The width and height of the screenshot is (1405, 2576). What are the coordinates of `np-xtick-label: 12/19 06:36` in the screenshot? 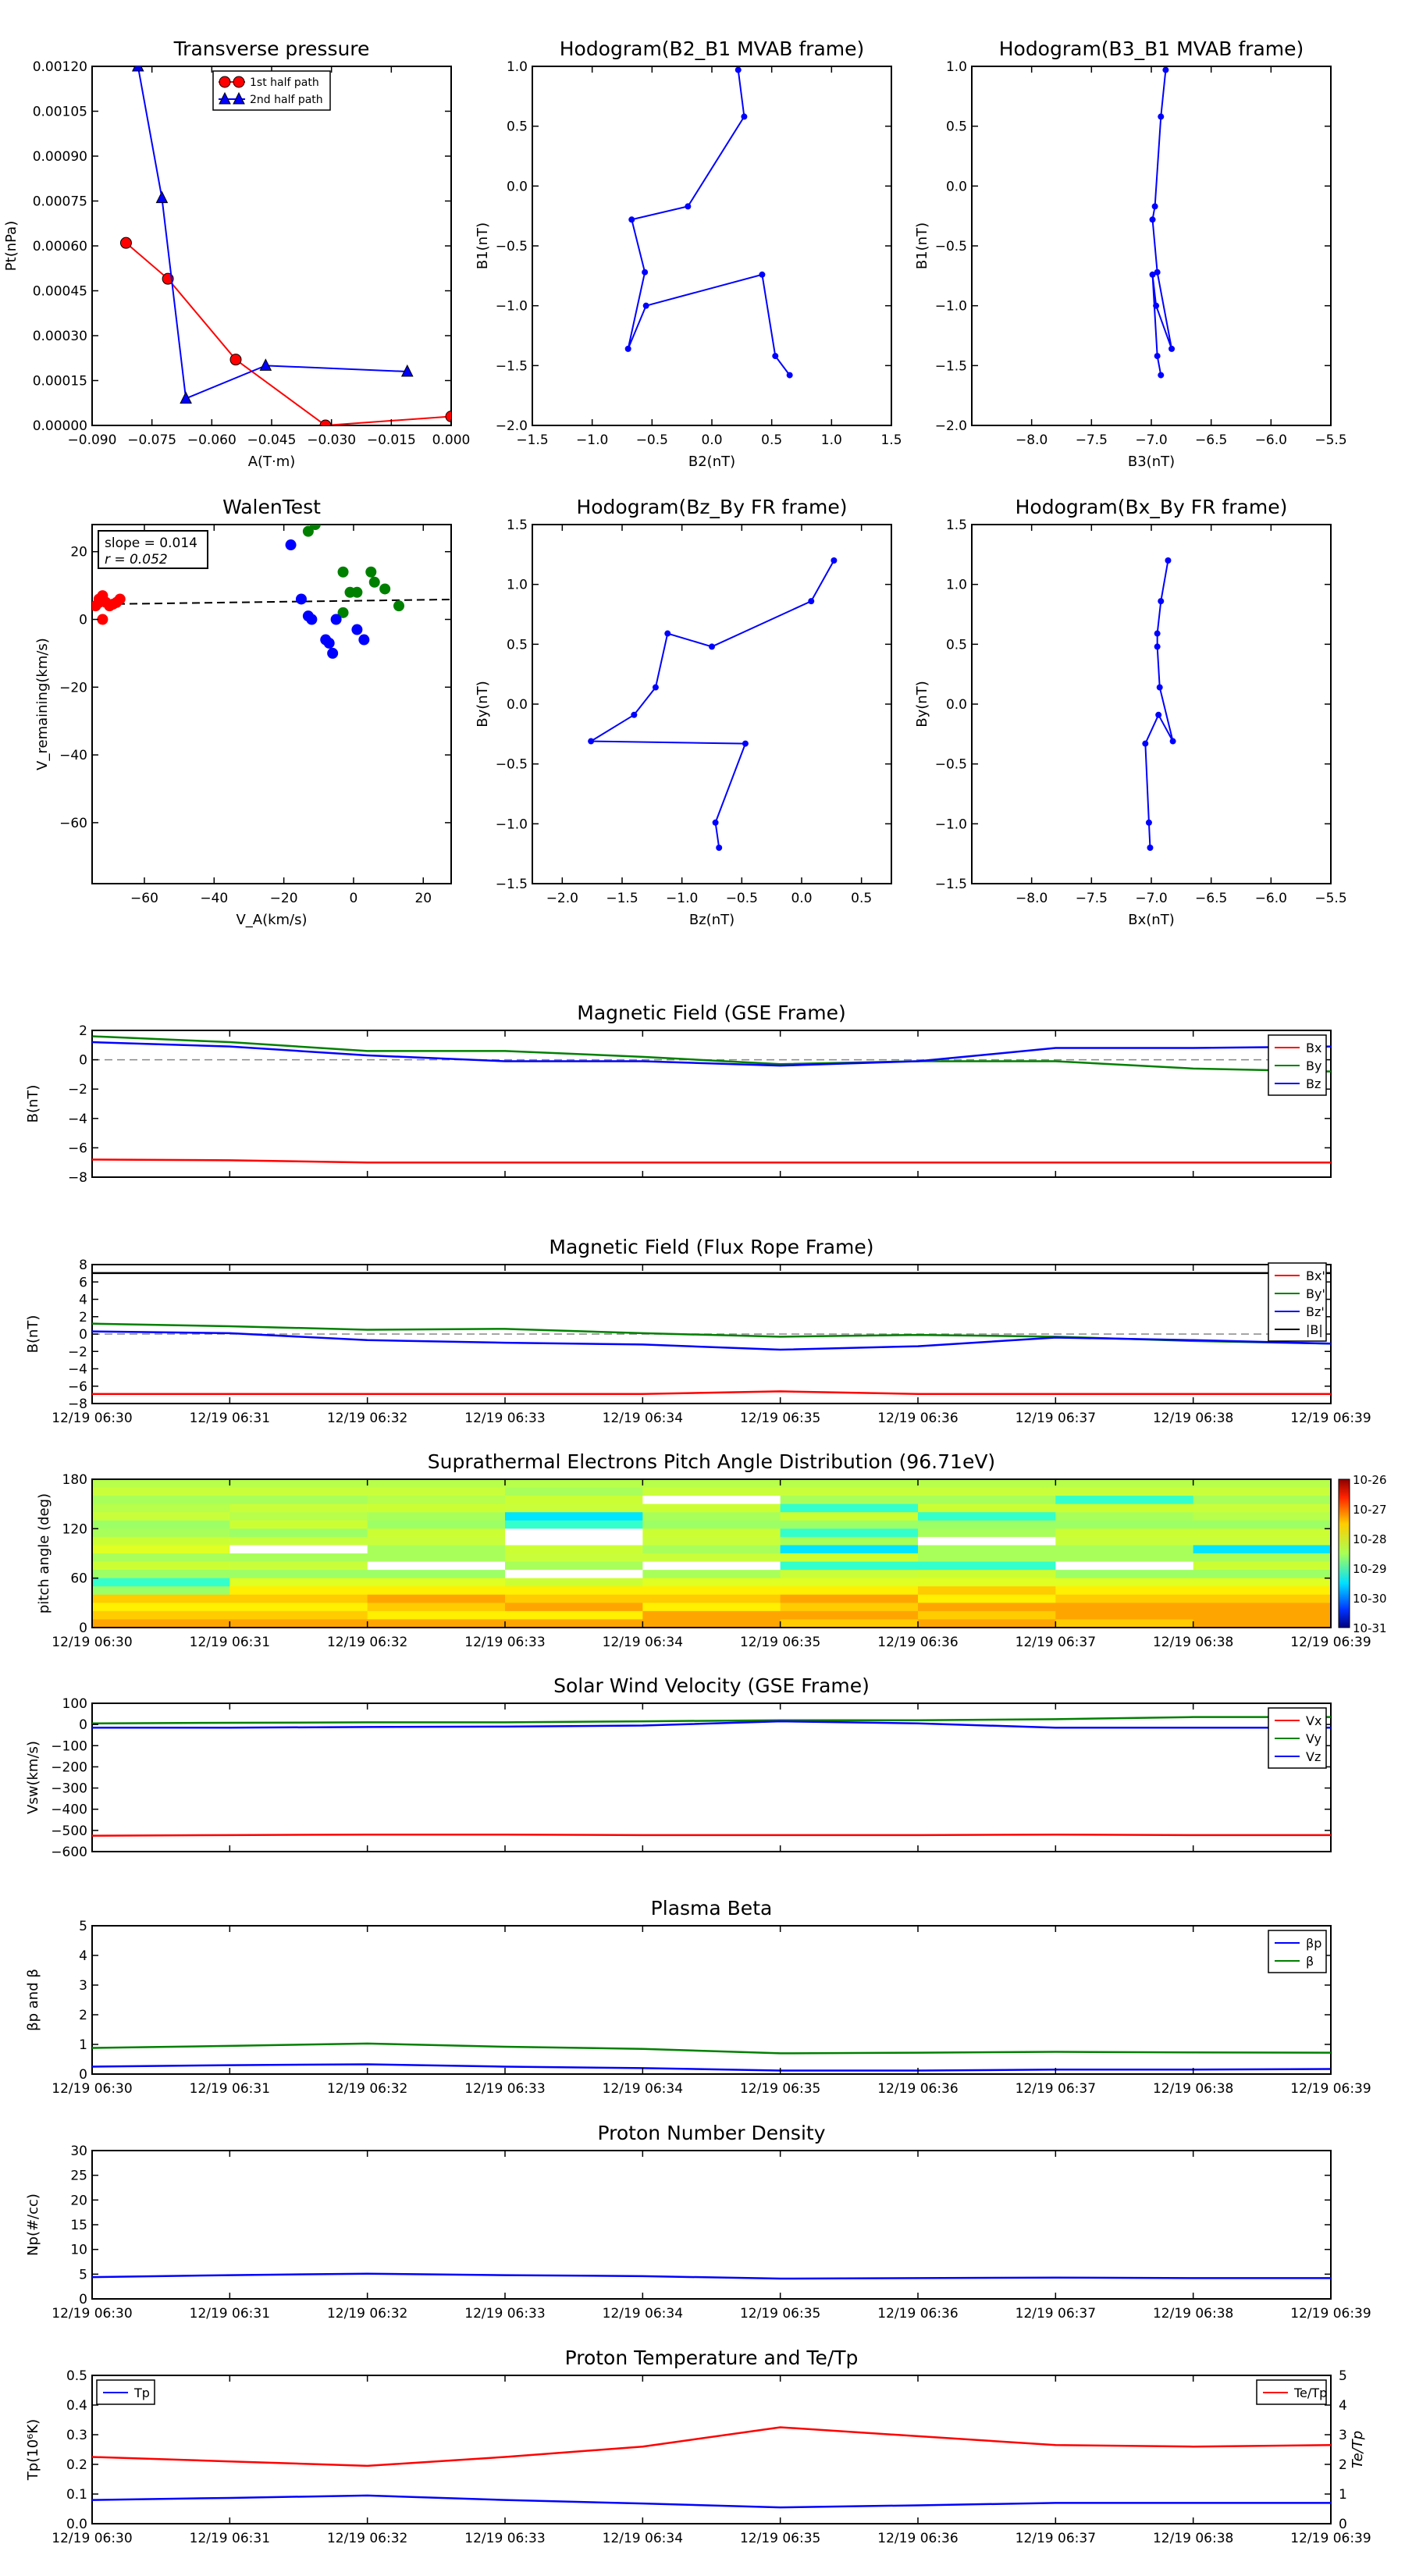 It's located at (917, 2314).